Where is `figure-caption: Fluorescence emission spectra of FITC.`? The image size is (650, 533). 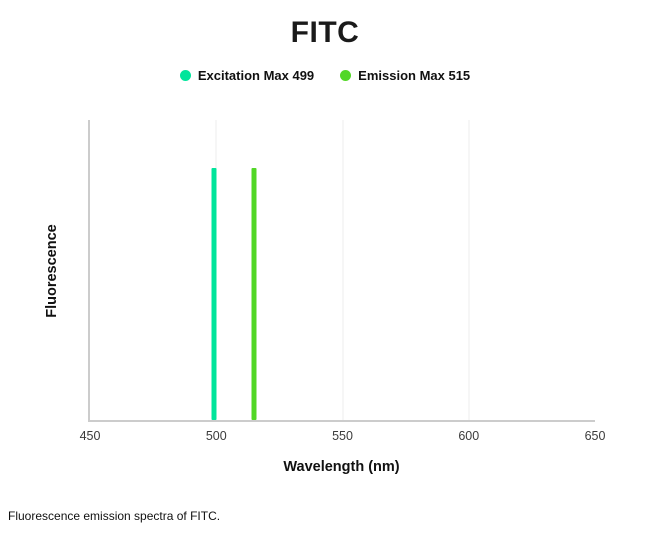 figure-caption: Fluorescence emission spectra of FITC. is located at coordinates (114, 516).